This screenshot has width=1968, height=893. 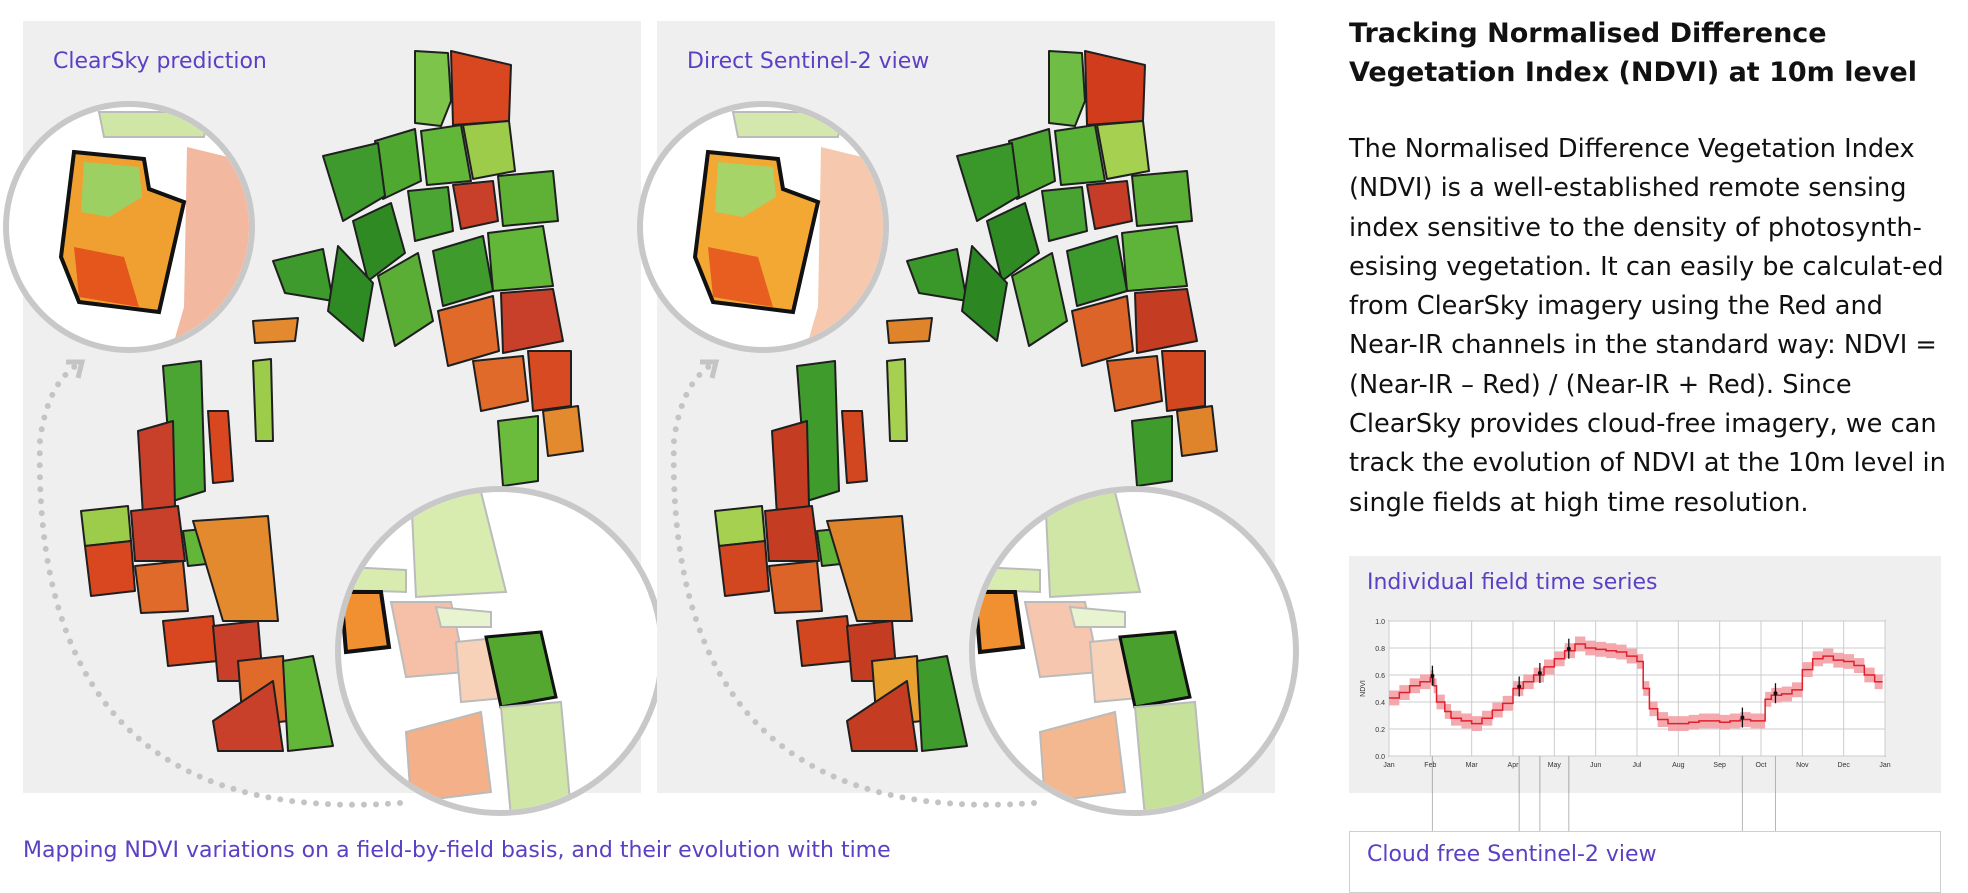 What do you see at coordinates (1512, 582) in the screenshot?
I see `time-series-label: Individual field time series` at bounding box center [1512, 582].